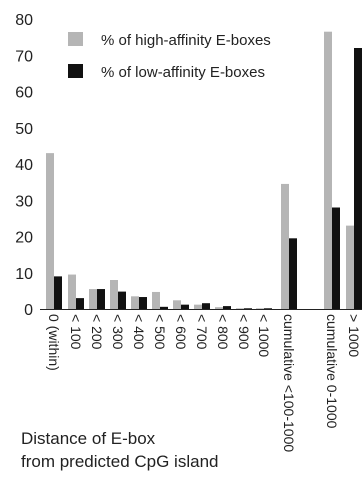 Image resolution: width=362 pixels, height=486 pixels. I want to click on x-tick-label-3: < 300, so click(118, 332).